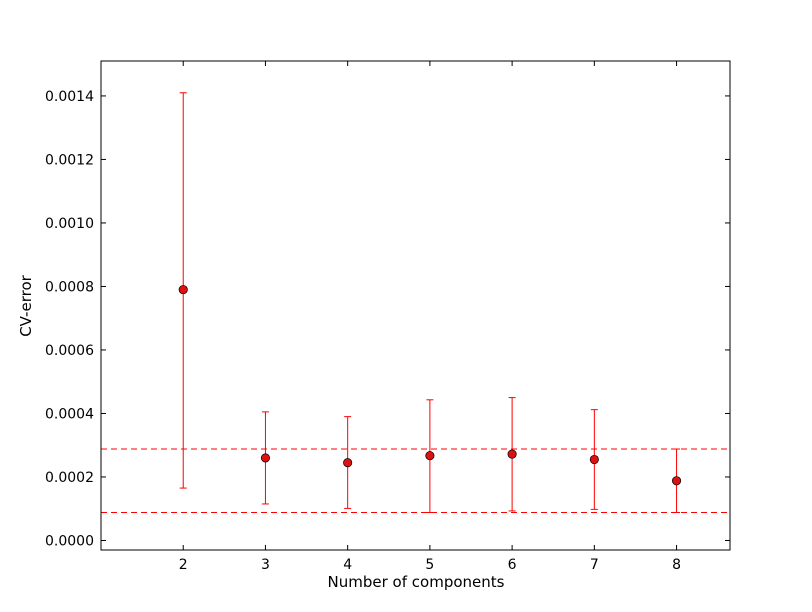 The image size is (812, 612). Describe the element at coordinates (347, 565) in the screenshot. I see `x-tick-label: 4` at that location.